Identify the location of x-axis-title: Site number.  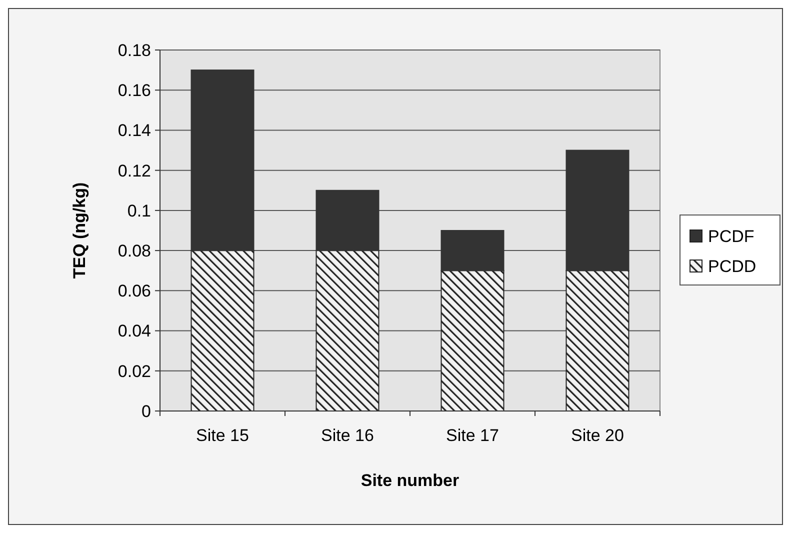
(410, 480).